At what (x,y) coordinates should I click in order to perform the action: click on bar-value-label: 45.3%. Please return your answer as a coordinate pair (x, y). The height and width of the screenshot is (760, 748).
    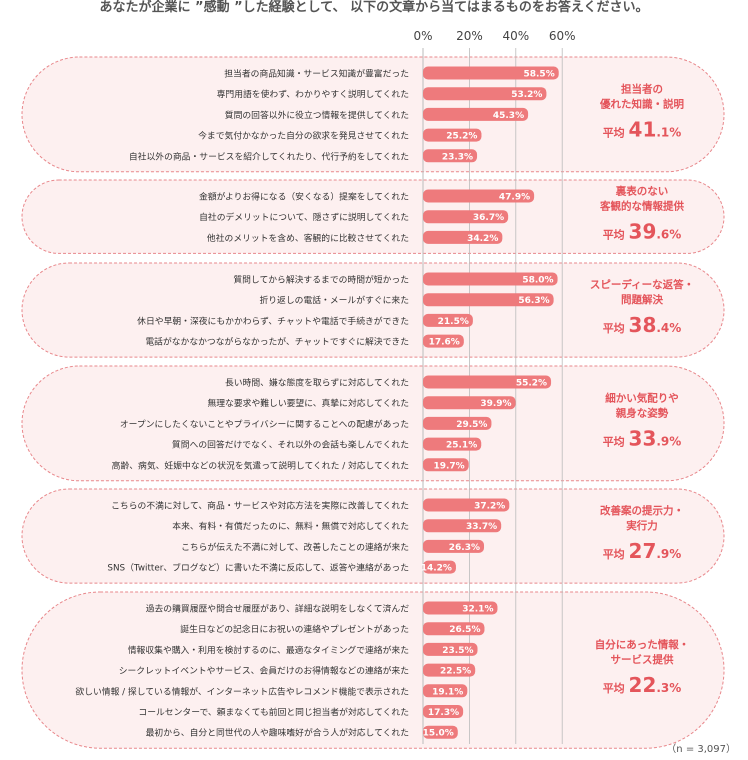
    Looking at the image, I should click on (508, 116).